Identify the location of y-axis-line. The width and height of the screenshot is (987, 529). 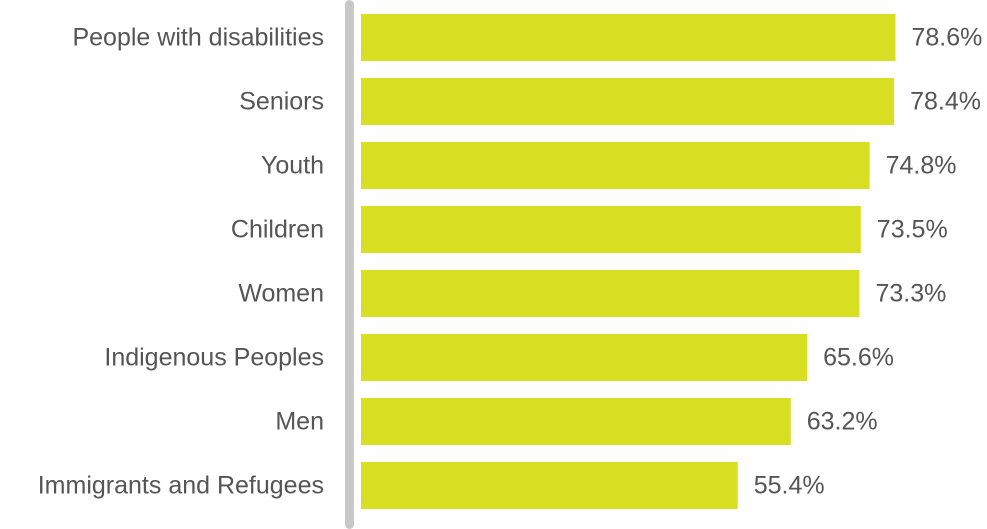
(349, 264).